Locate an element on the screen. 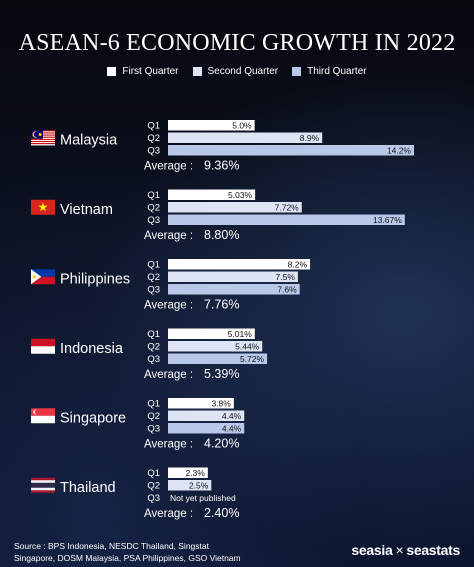  data-label: 5.44% is located at coordinates (247, 347).